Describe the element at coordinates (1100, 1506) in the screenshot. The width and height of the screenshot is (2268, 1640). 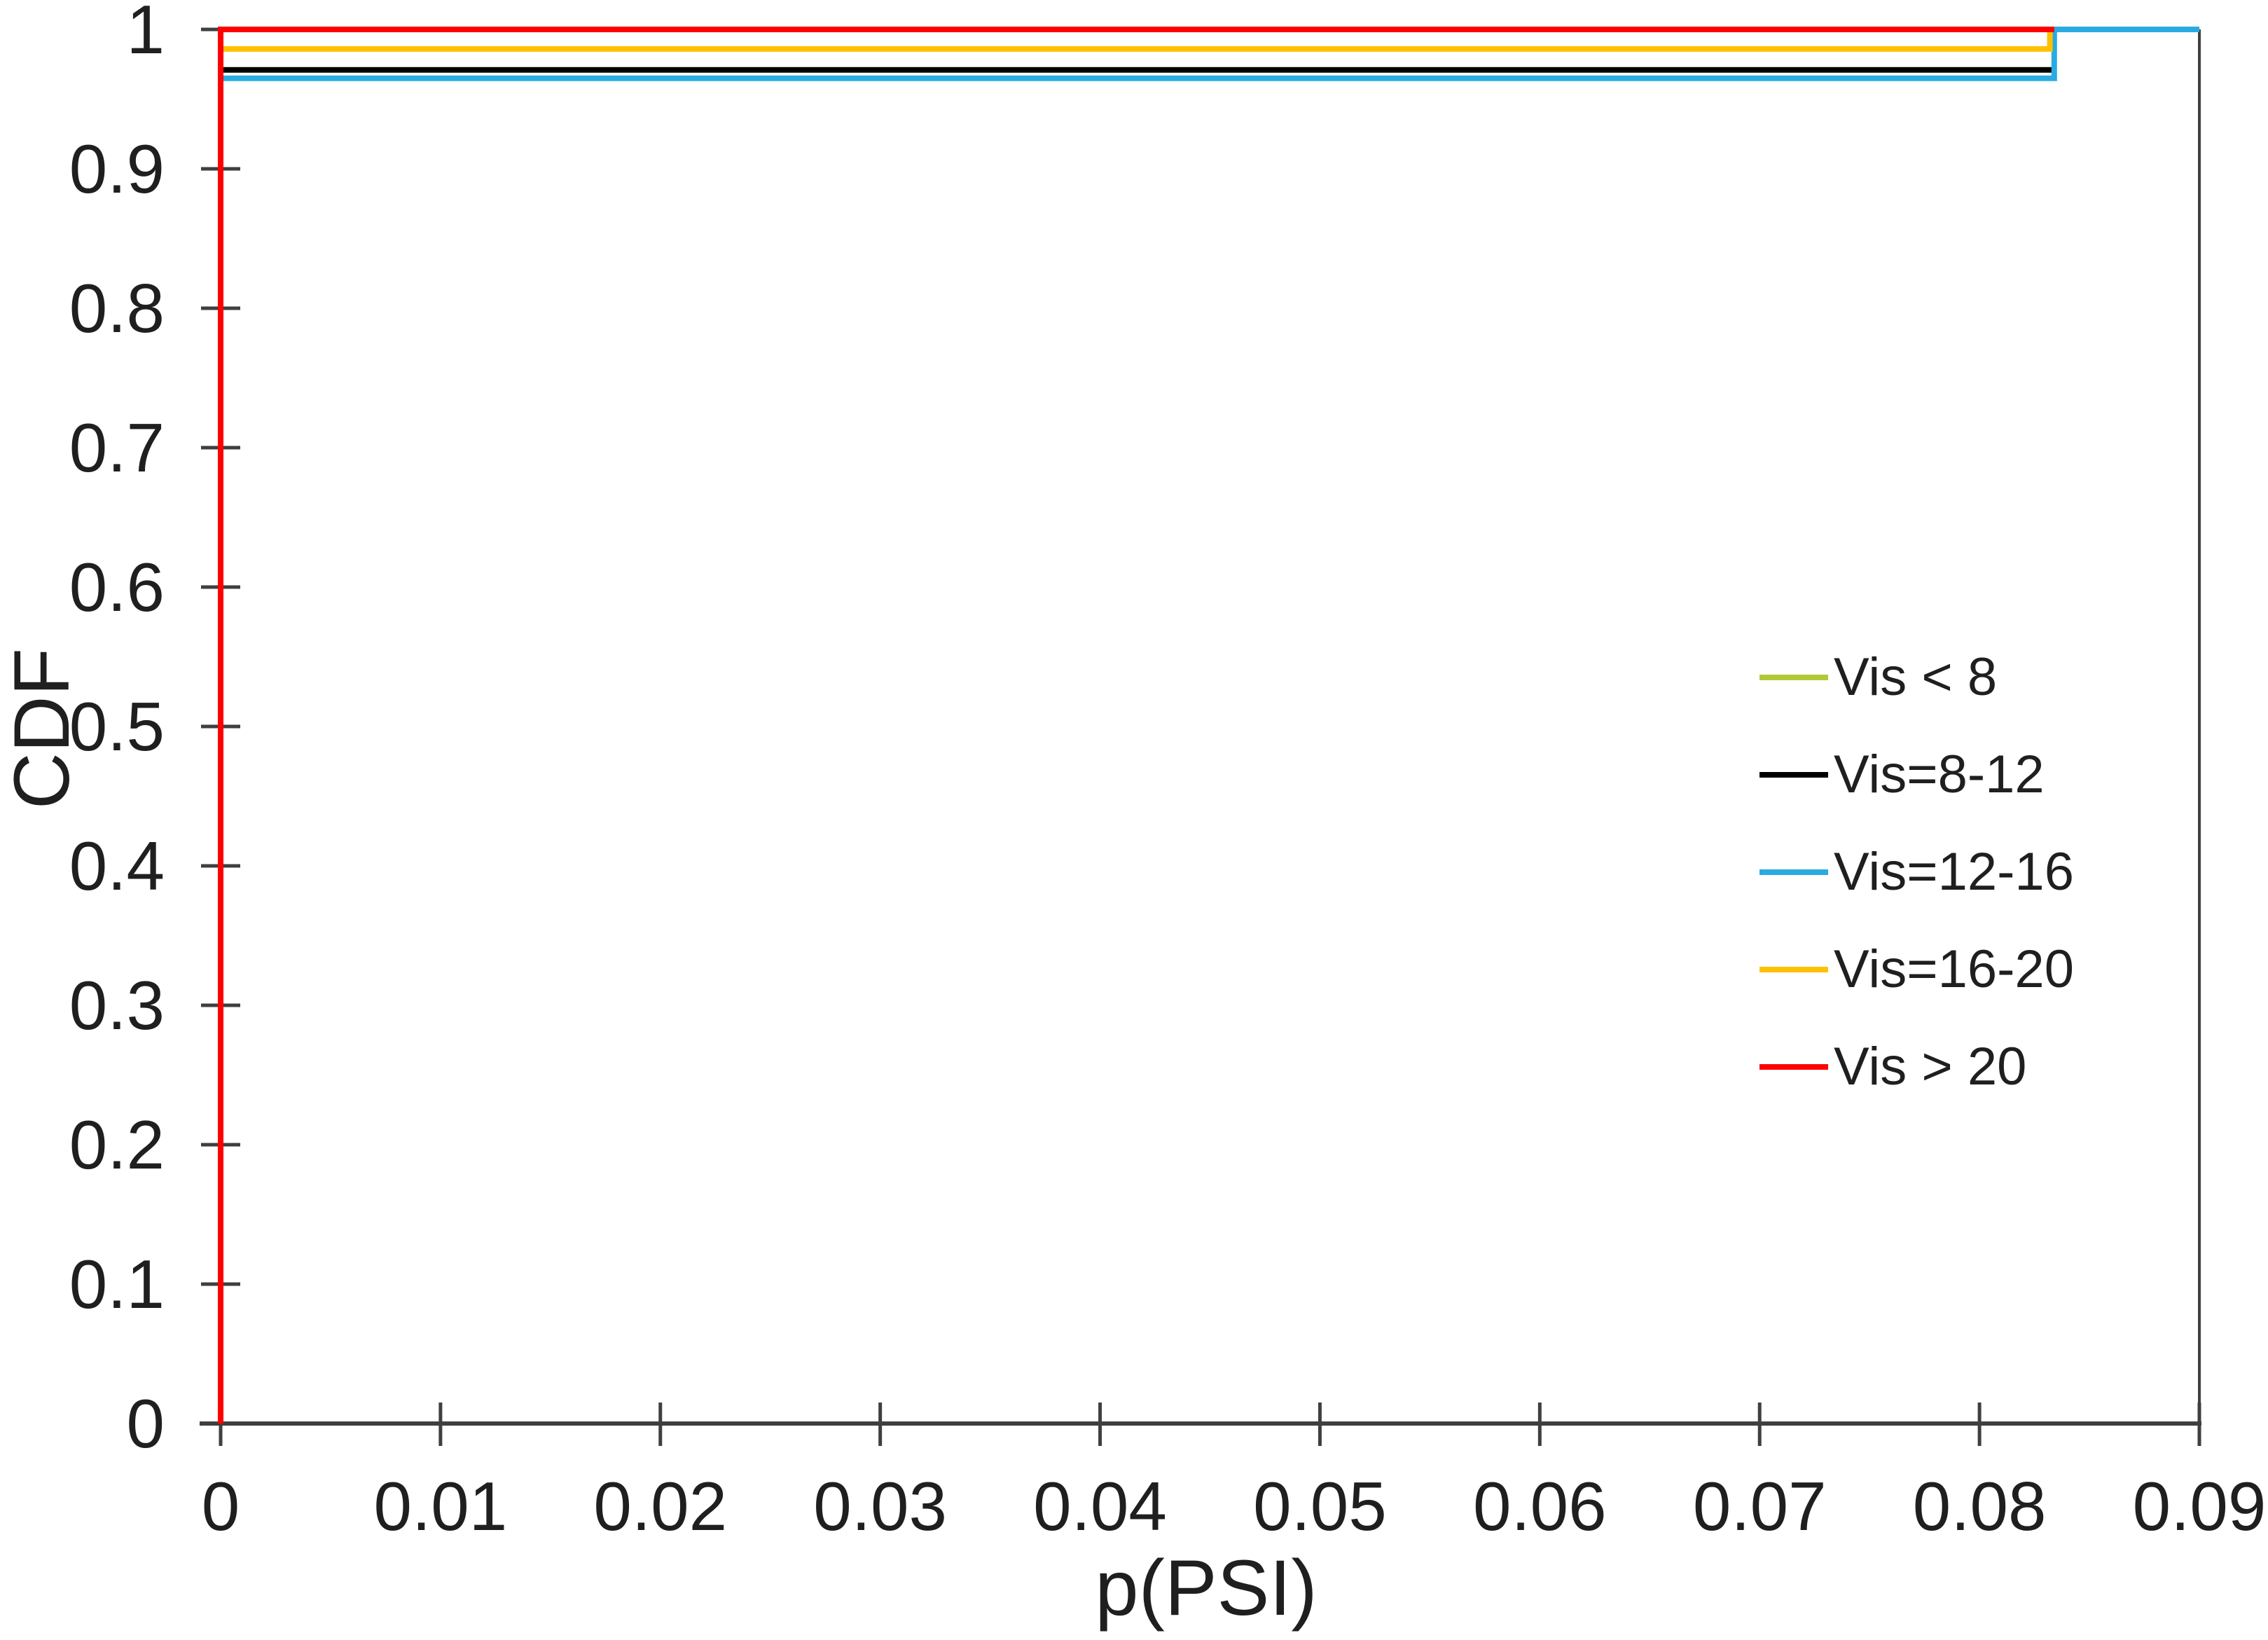
I see `x-tick-label: 0.04` at that location.